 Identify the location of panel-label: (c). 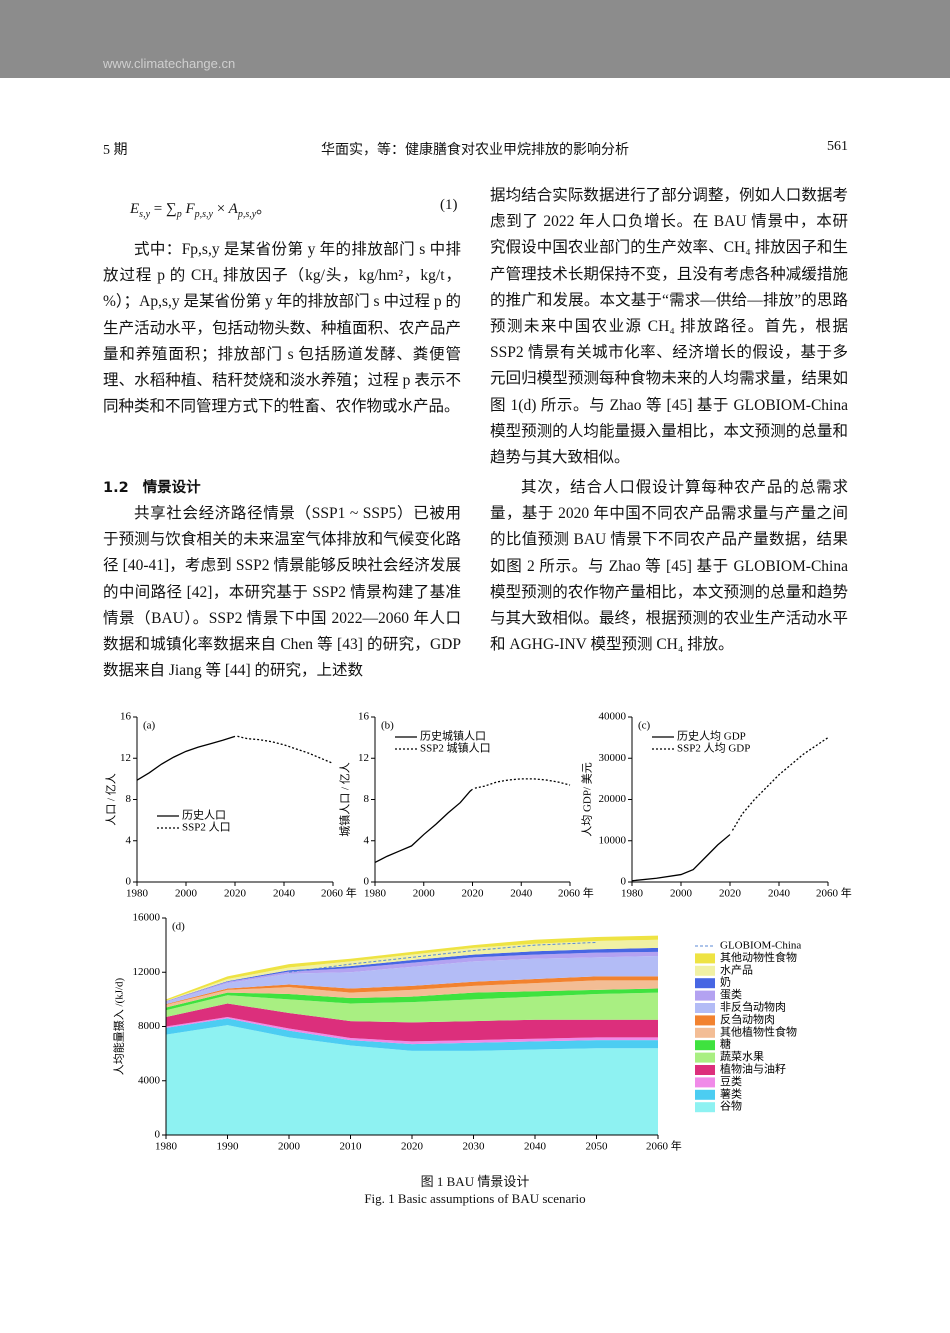
(644, 726).